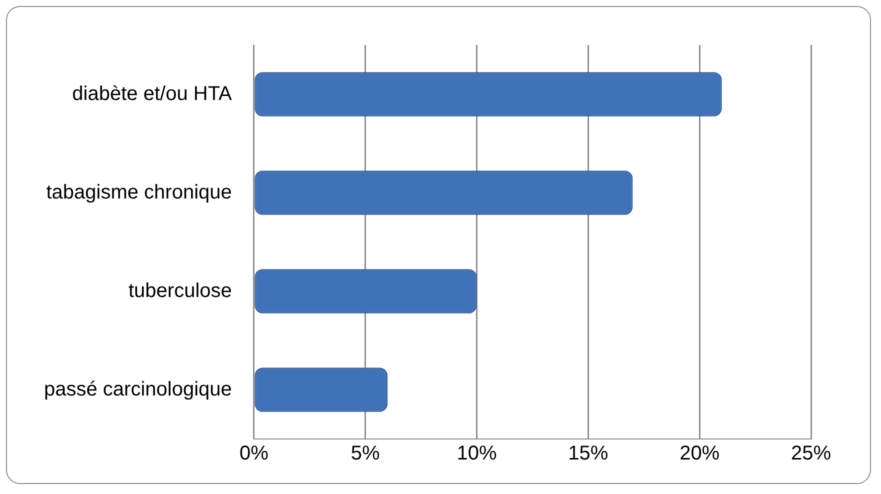 The image size is (881, 494). What do you see at coordinates (152, 93) in the screenshot?
I see `y-tick-label: diabète et/ou HTA` at bounding box center [152, 93].